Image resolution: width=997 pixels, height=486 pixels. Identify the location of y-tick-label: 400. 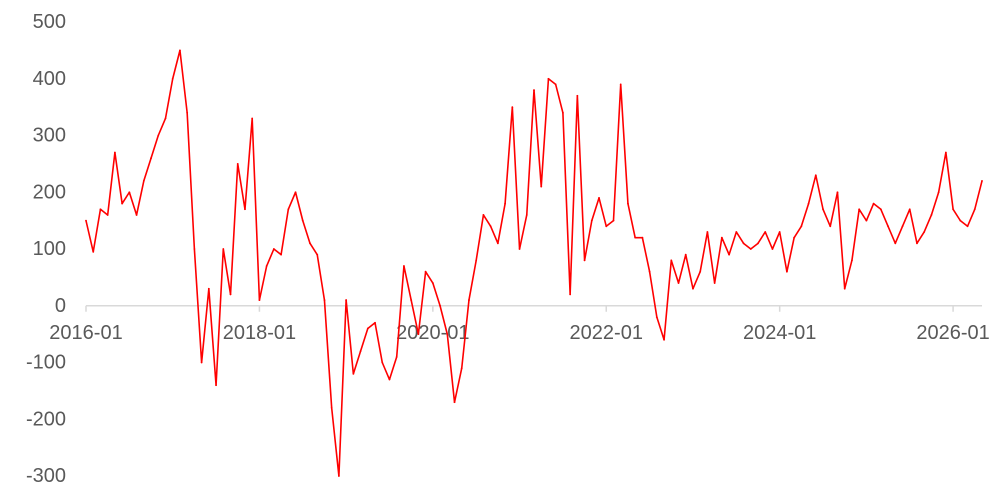
(49, 79).